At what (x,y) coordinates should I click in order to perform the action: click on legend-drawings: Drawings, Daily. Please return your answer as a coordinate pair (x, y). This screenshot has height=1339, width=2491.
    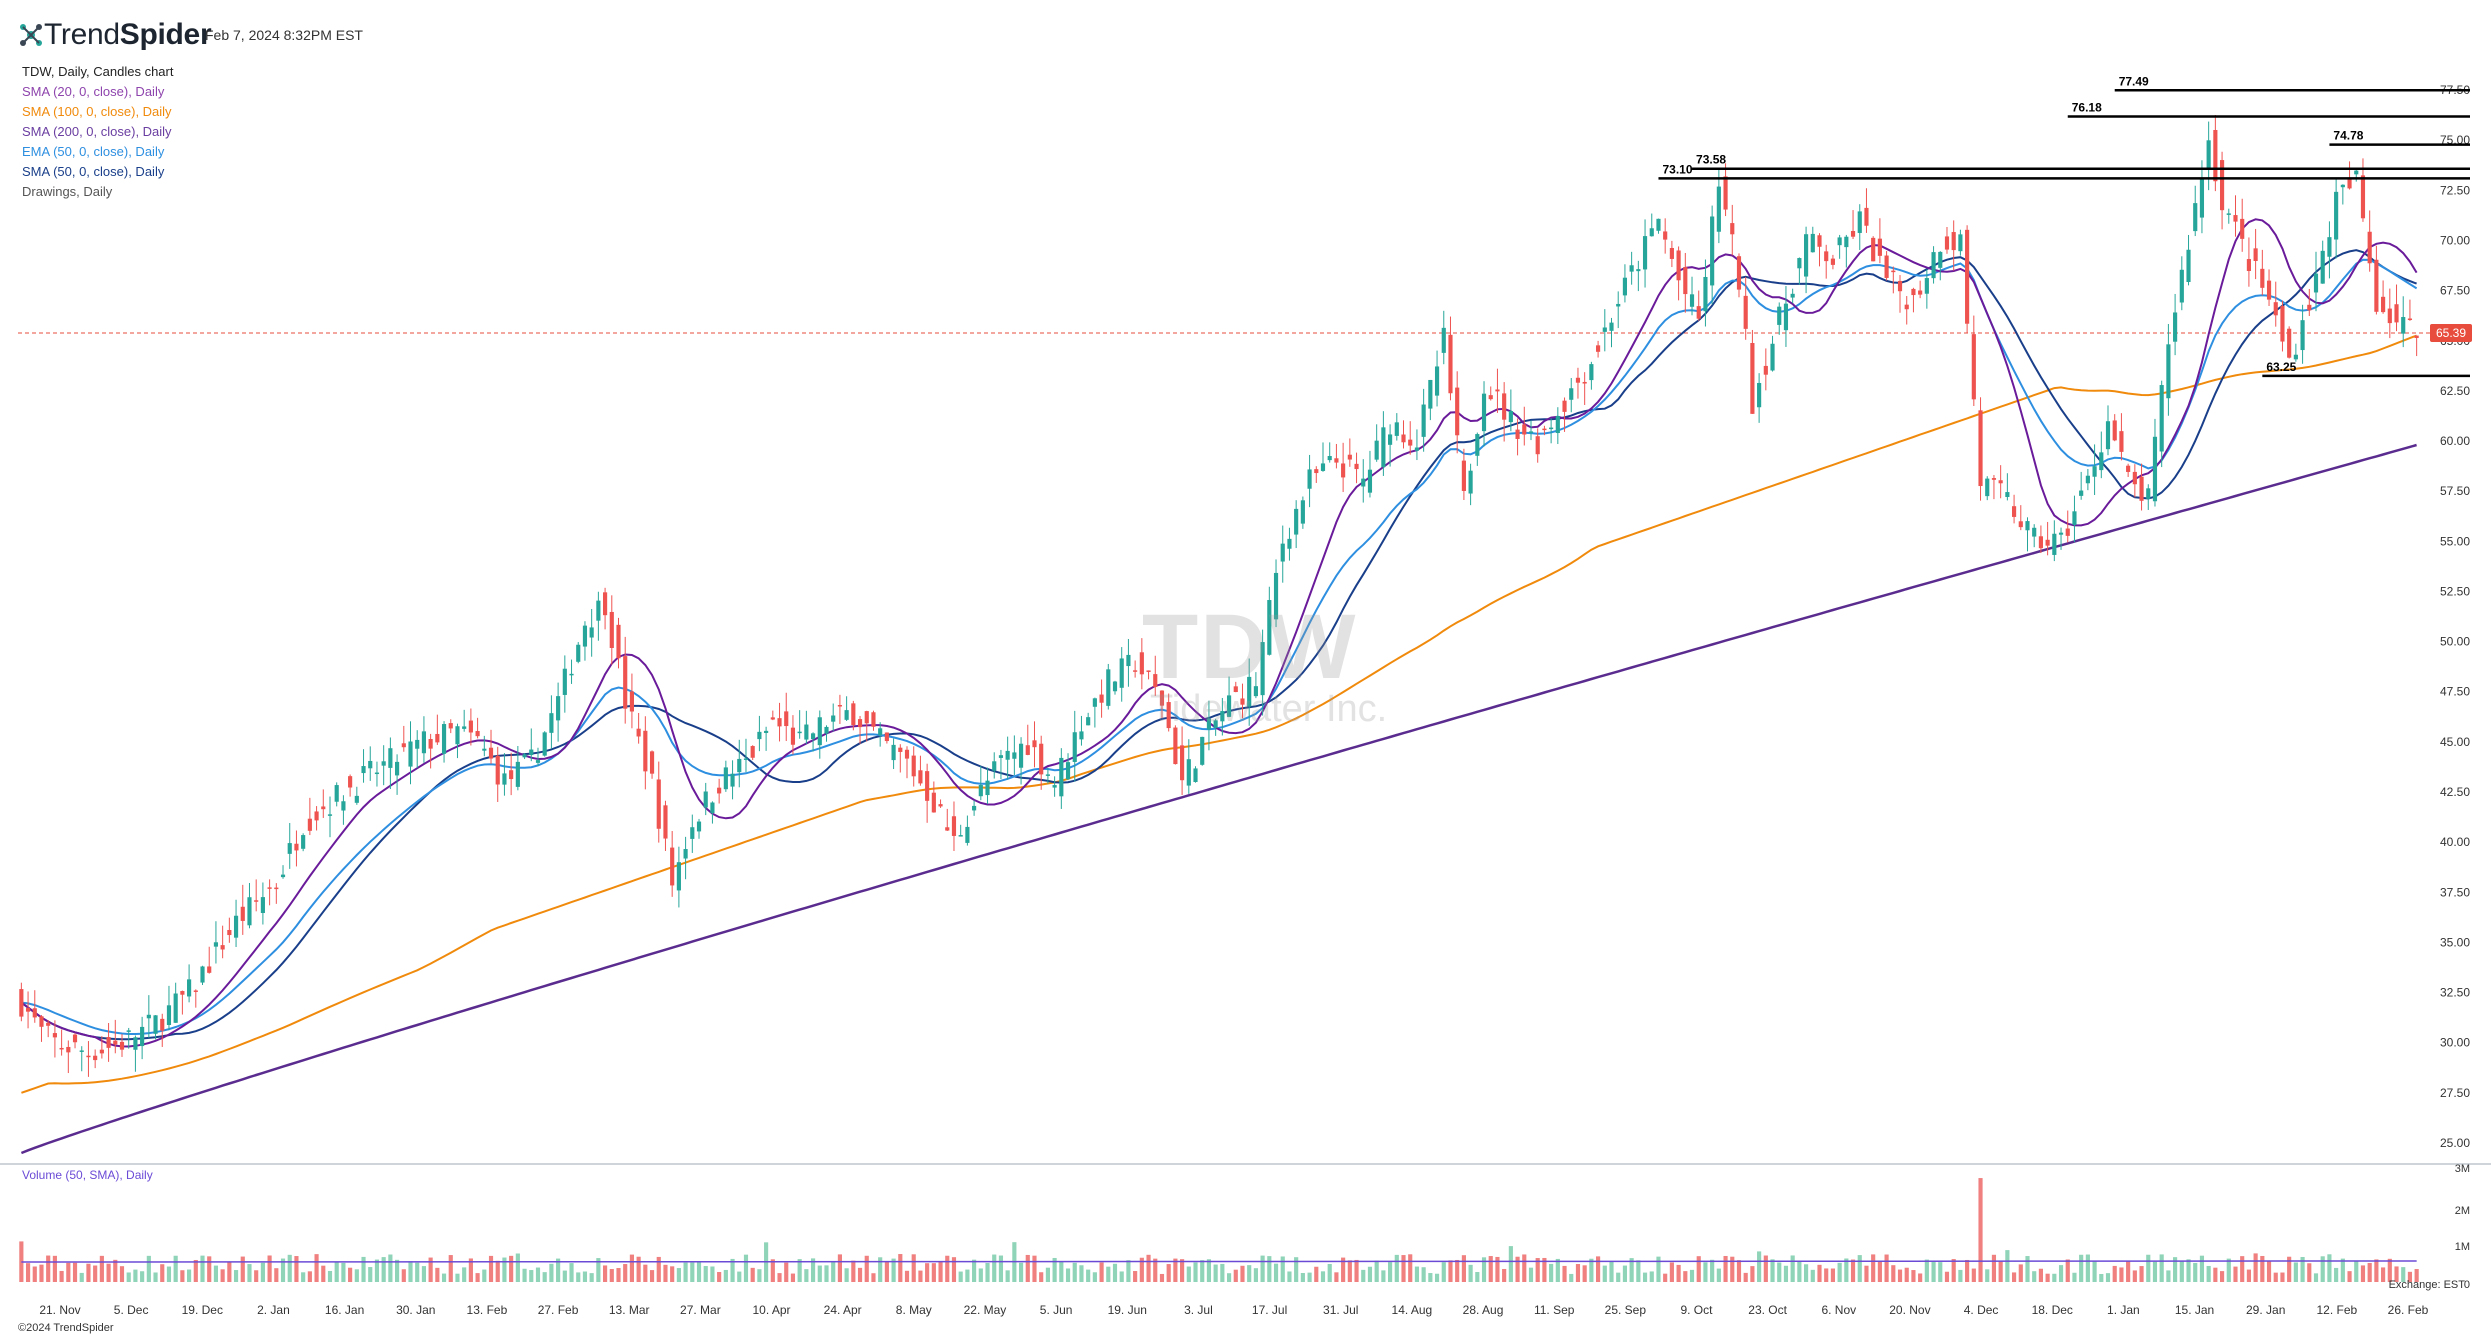
    Looking at the image, I should click on (67, 191).